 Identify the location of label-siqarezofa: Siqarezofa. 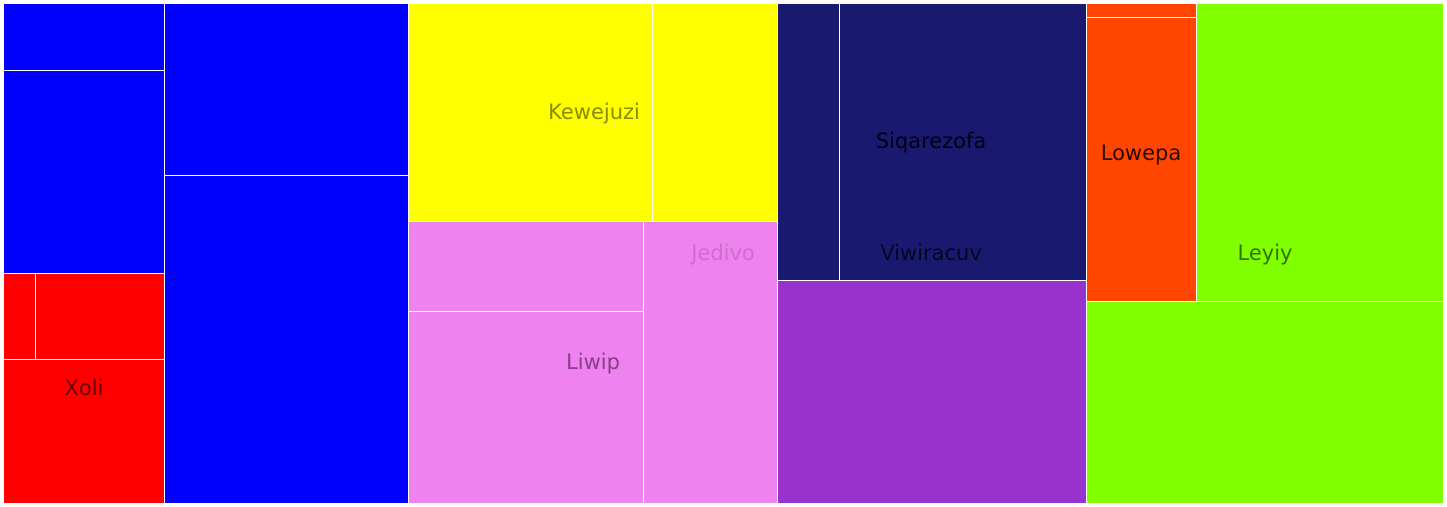
(931, 140).